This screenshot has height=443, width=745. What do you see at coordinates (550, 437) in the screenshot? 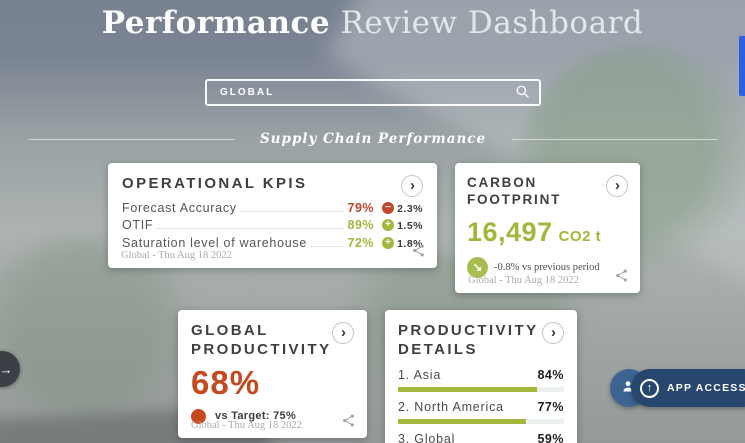
I see `region-value: 59%` at bounding box center [550, 437].